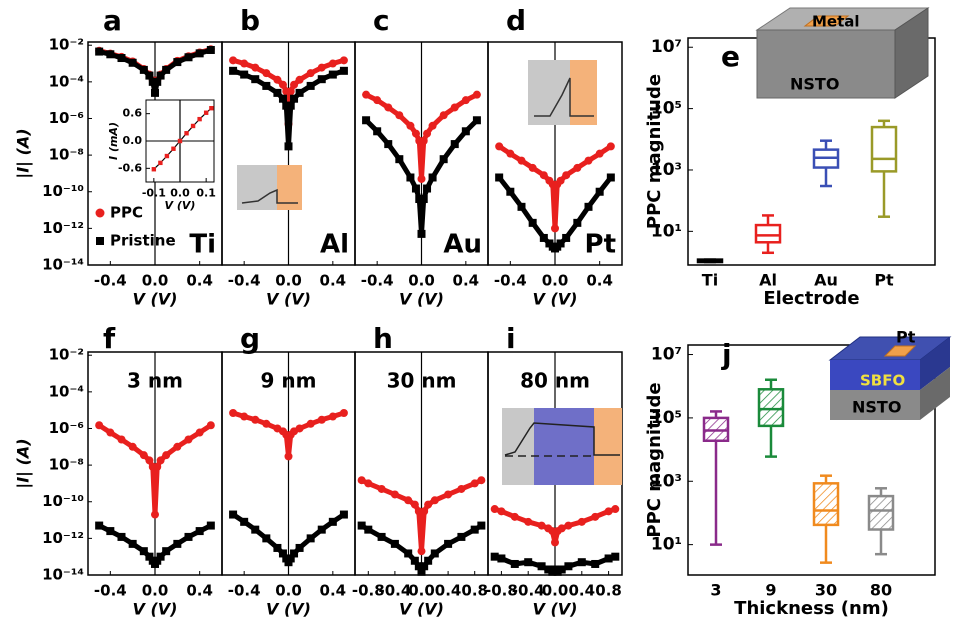 This screenshot has width=954, height=620. Describe the element at coordinates (126, 213) in the screenshot. I see `legend-label: PPC` at that location.